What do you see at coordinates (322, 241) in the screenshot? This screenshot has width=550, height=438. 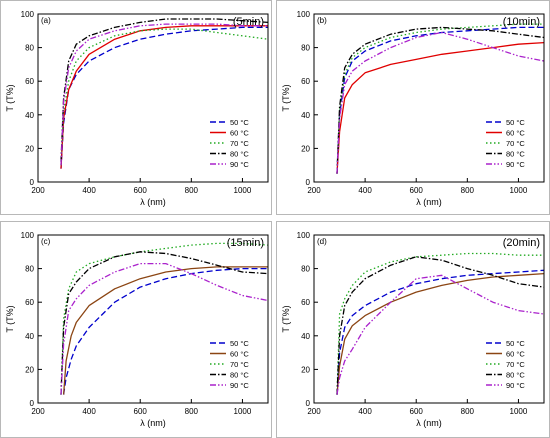 I see `panel-label: (d)` at bounding box center [322, 241].